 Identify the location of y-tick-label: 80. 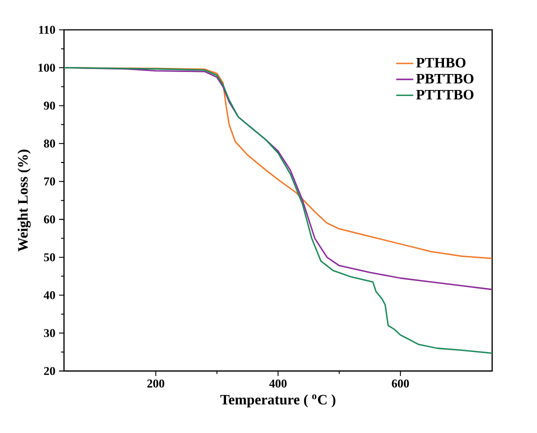
(50, 144).